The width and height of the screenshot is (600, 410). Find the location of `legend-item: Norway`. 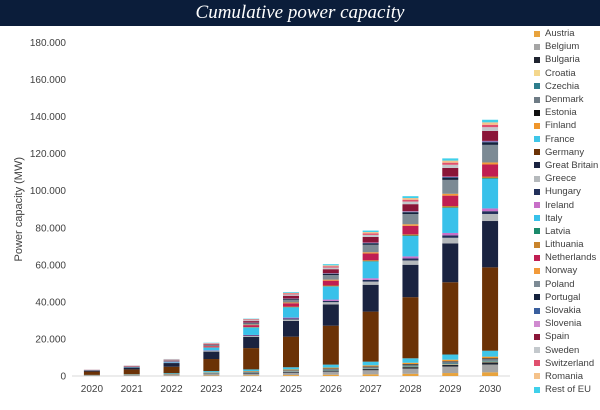

legend-item: Norway is located at coordinates (567, 270).